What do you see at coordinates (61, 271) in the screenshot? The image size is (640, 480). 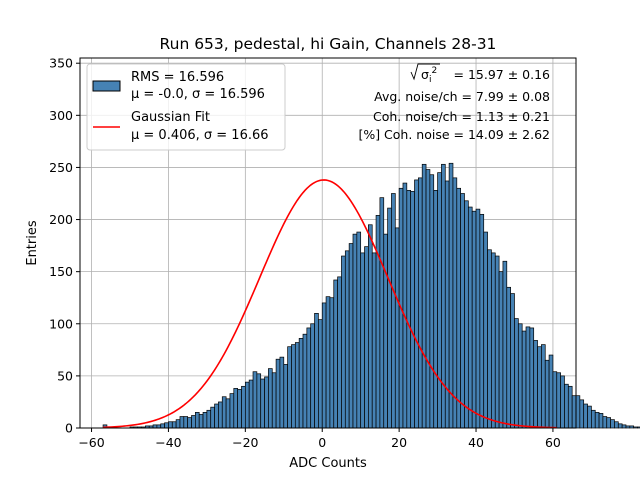 I see `y-tick-label: 150` at bounding box center [61, 271].